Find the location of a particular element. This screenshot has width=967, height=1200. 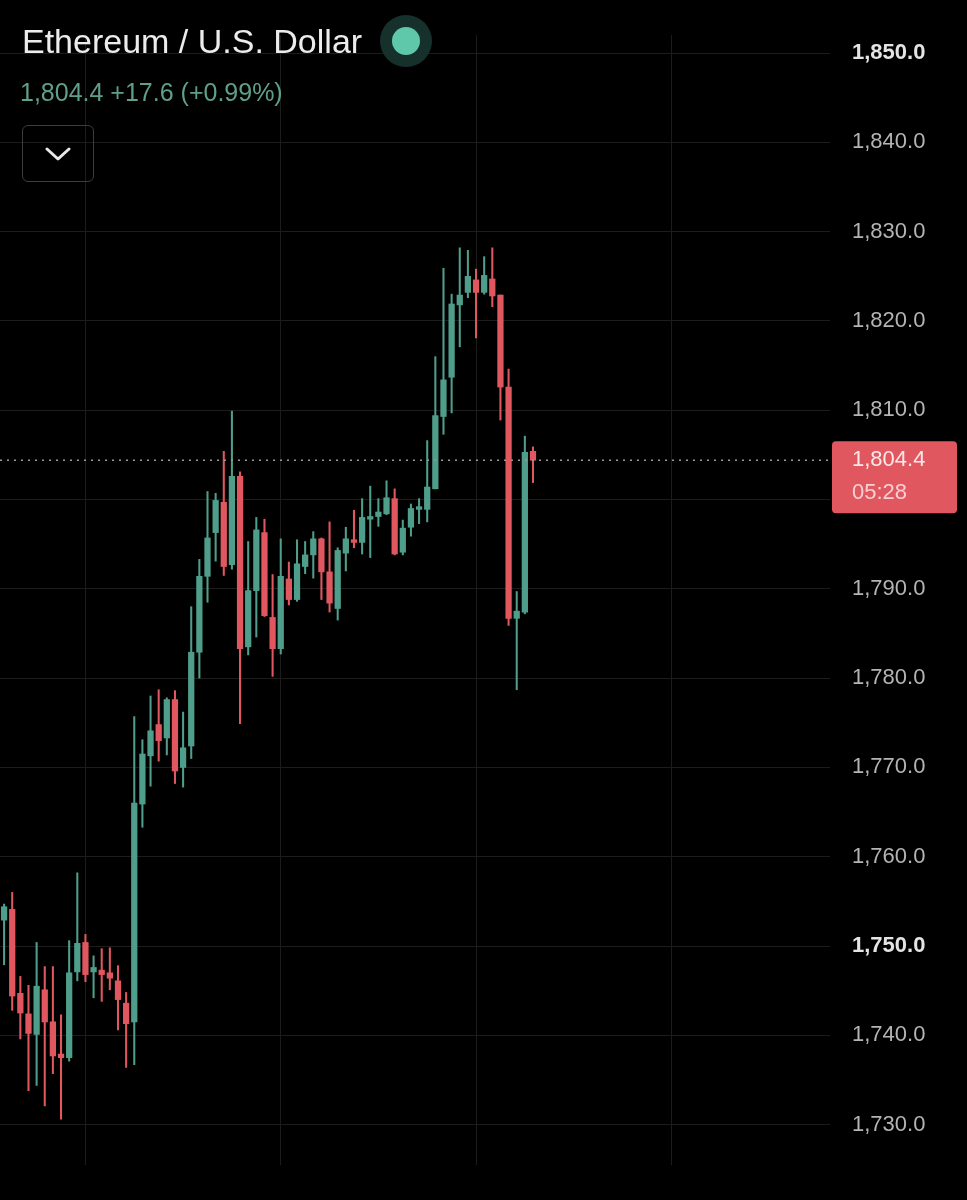

y-tick-label: 1,790.0 is located at coordinates (889, 587).